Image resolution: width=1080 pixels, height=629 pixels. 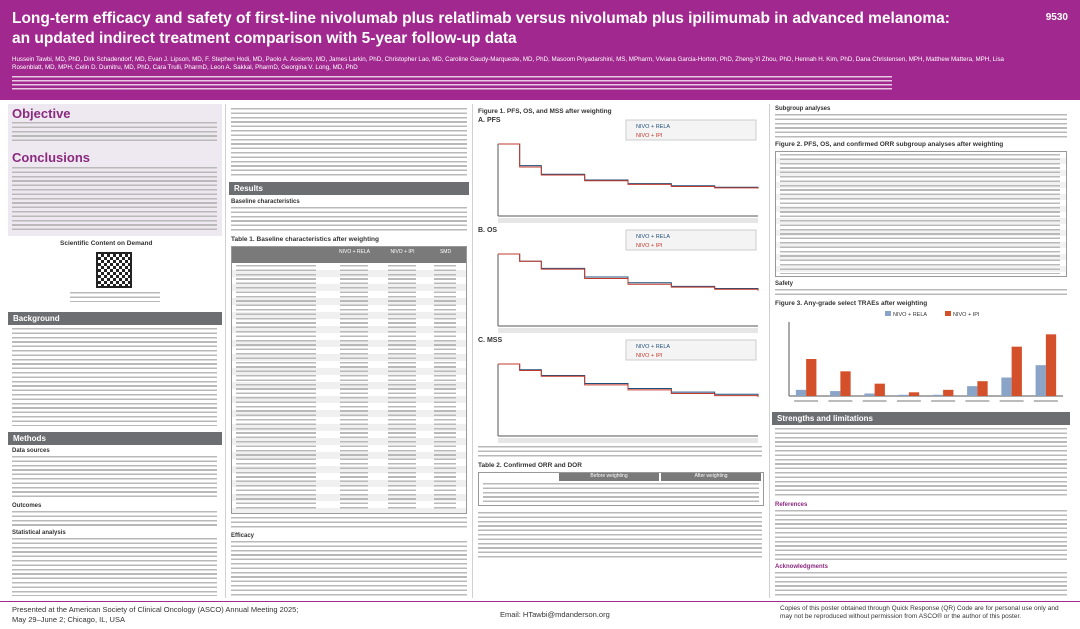 I want to click on qr-title: Scientific Content on Demand, so click(x=106, y=243).